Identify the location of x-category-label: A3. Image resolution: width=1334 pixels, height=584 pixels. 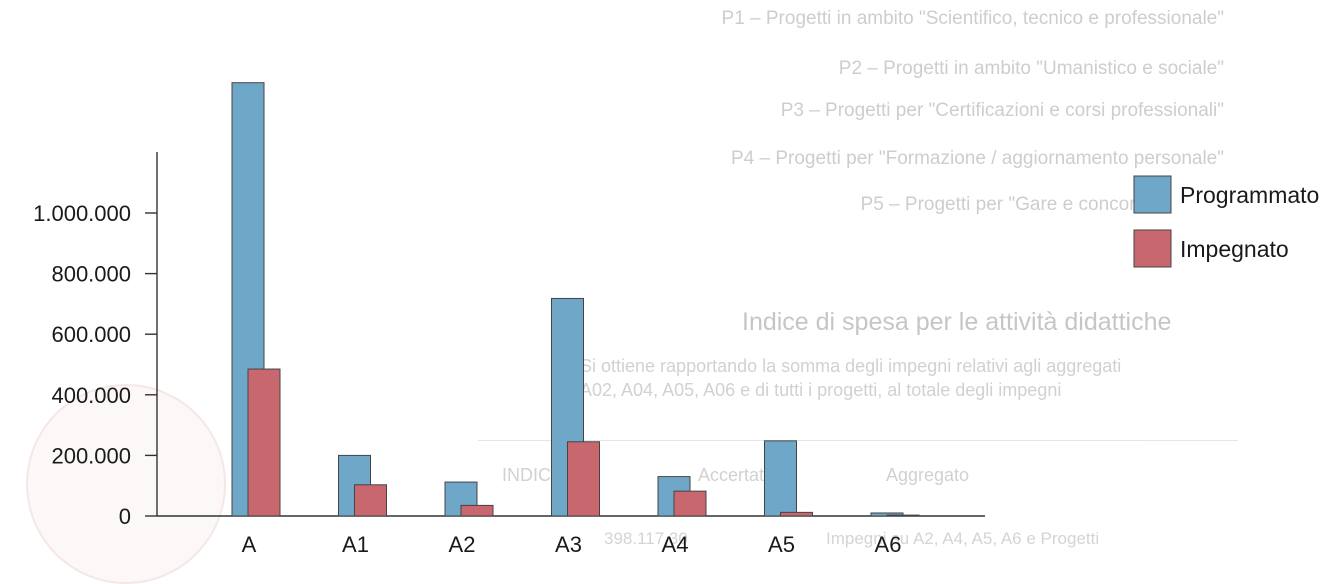
(568, 544).